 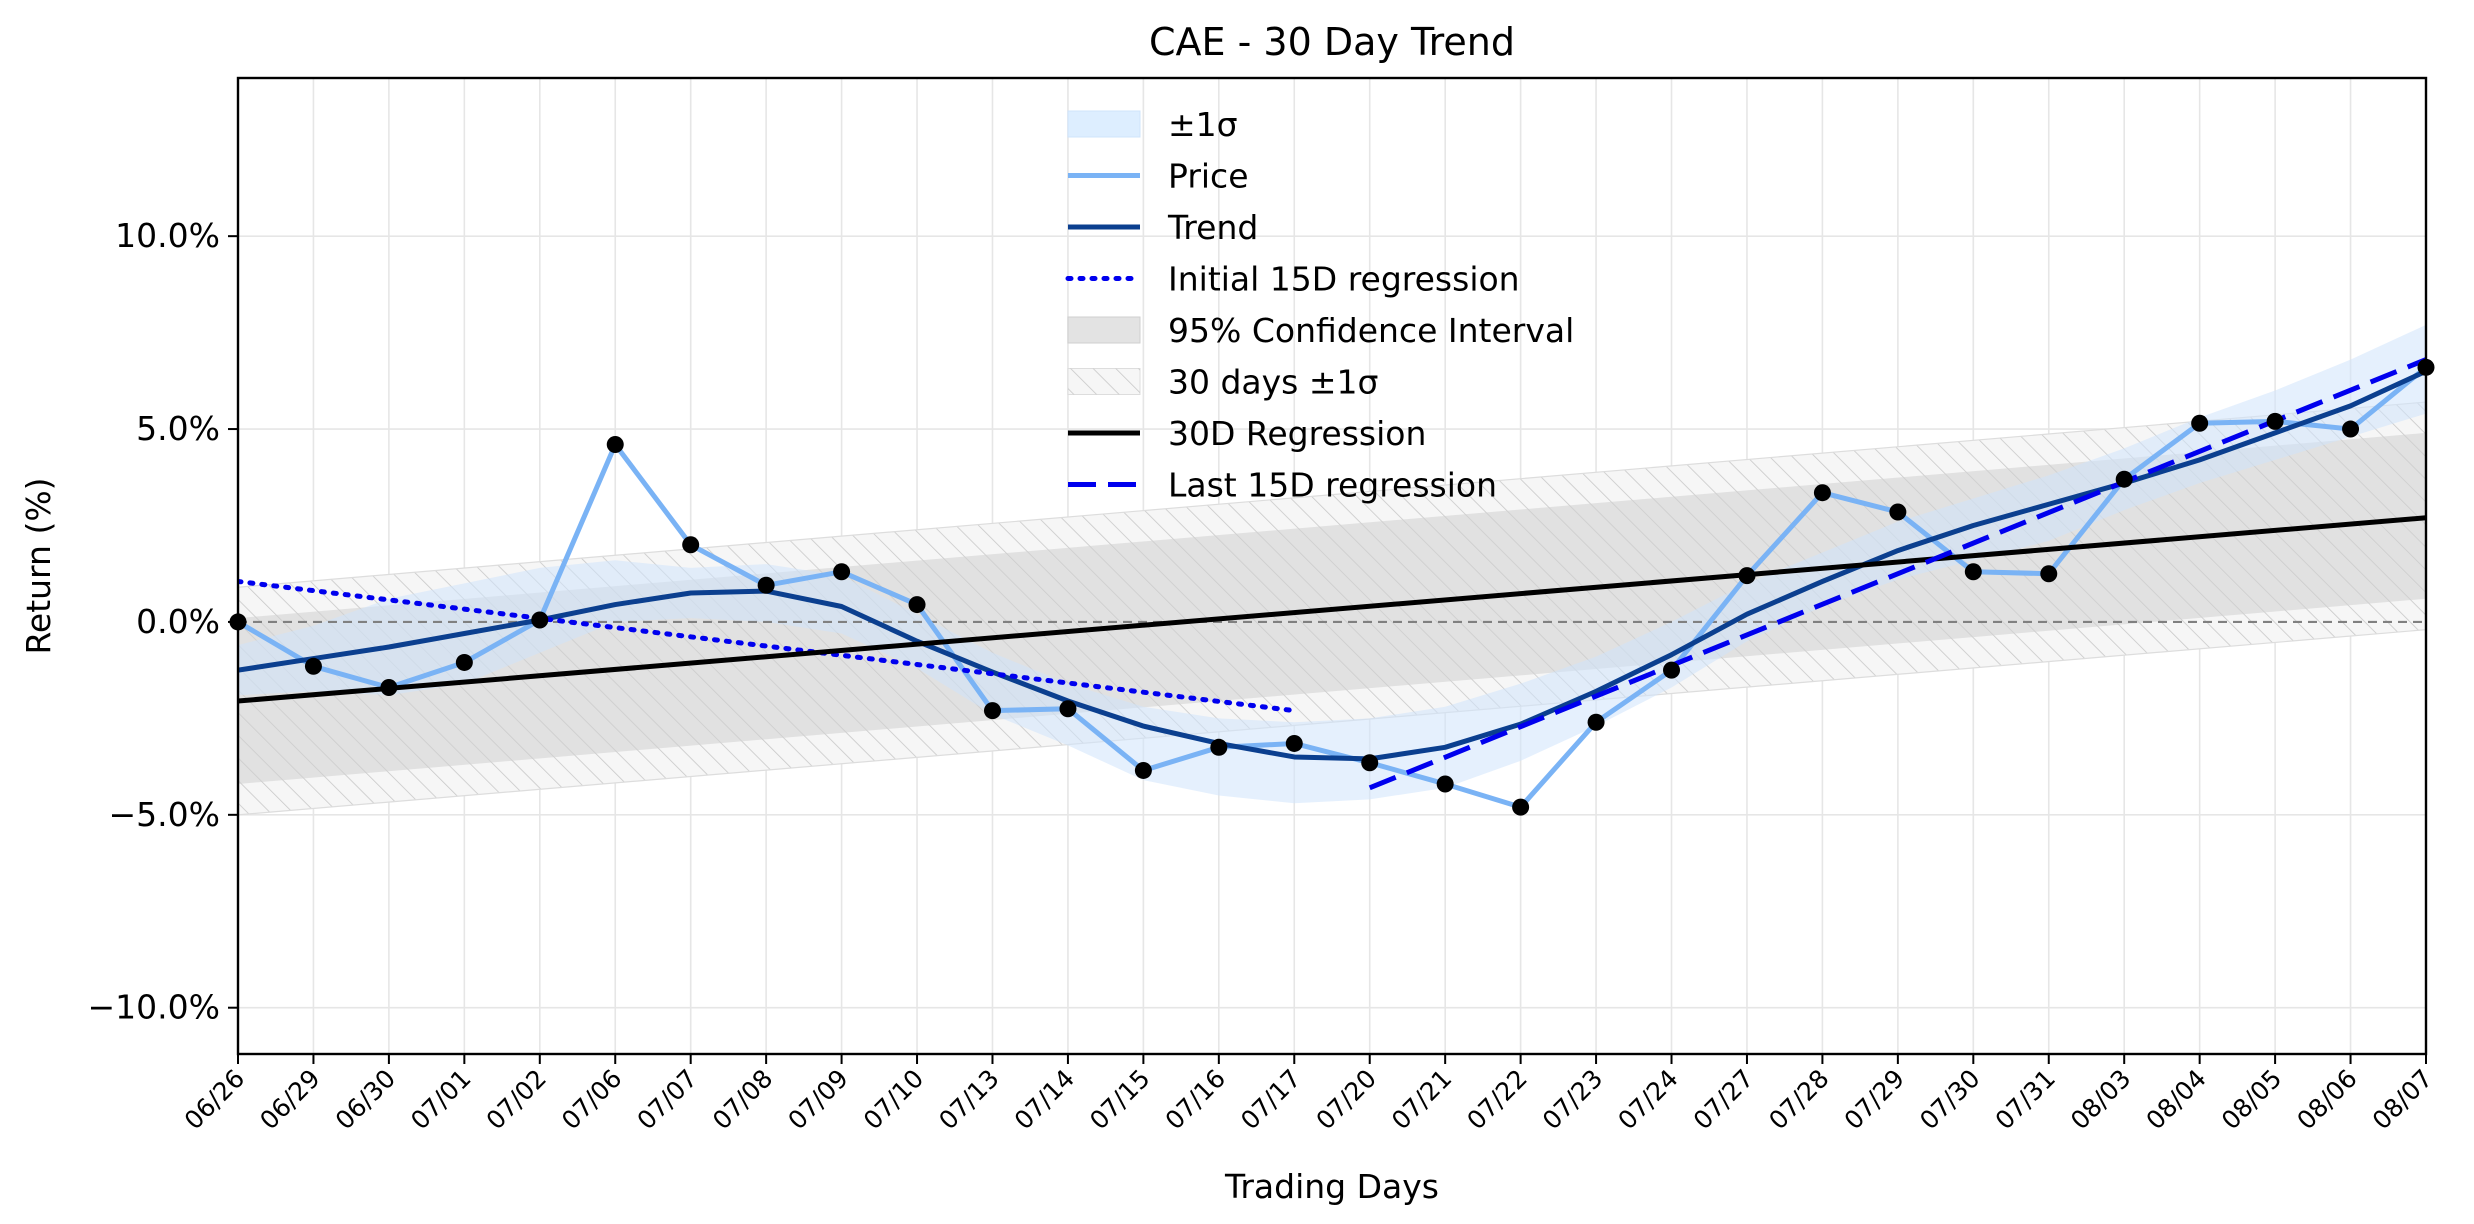 What do you see at coordinates (365, 1099) in the screenshot?
I see `x-tick-label: 06/30` at bounding box center [365, 1099].